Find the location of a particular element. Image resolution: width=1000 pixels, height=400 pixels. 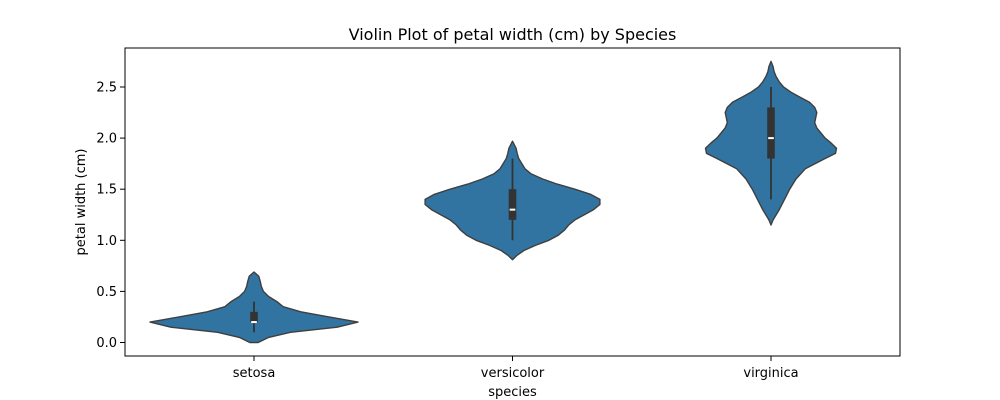

iqr-box-versicolor is located at coordinates (512, 204).